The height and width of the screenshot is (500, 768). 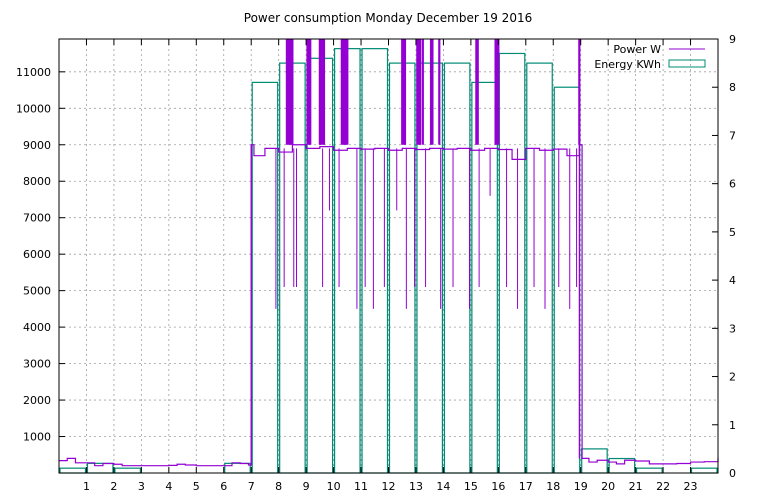 What do you see at coordinates (687, 63) in the screenshot?
I see `legend-swatch-energy` at bounding box center [687, 63].